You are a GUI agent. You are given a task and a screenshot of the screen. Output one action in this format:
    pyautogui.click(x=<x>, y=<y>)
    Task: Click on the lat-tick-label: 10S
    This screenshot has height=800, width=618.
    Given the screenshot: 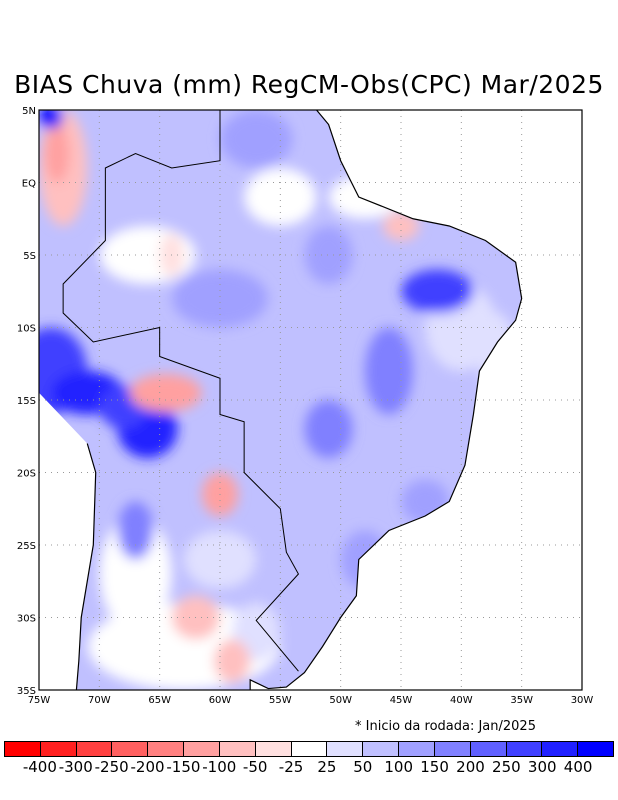 What is the action you would take?
    pyautogui.click(x=26, y=329)
    